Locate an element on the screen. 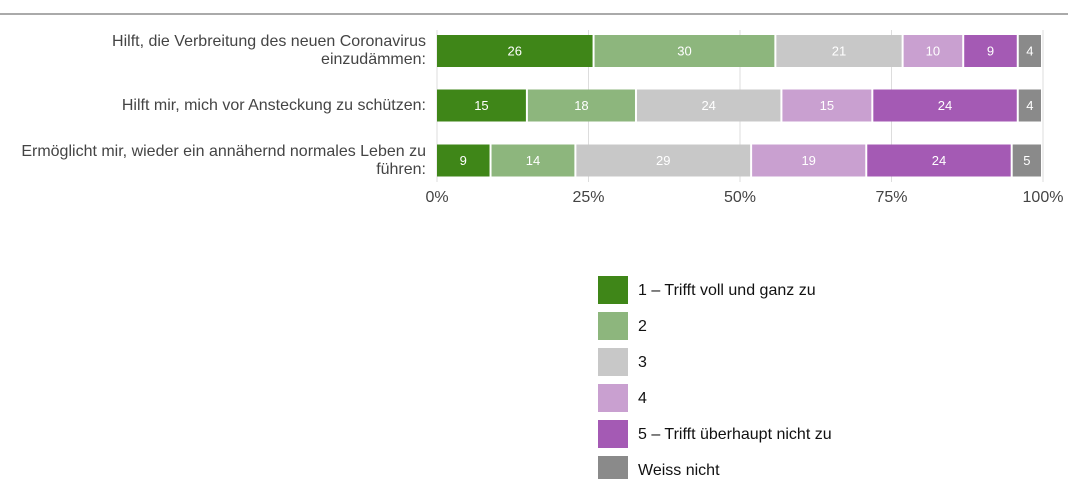 This screenshot has width=1068, height=479. data-label: 30 is located at coordinates (684, 50).